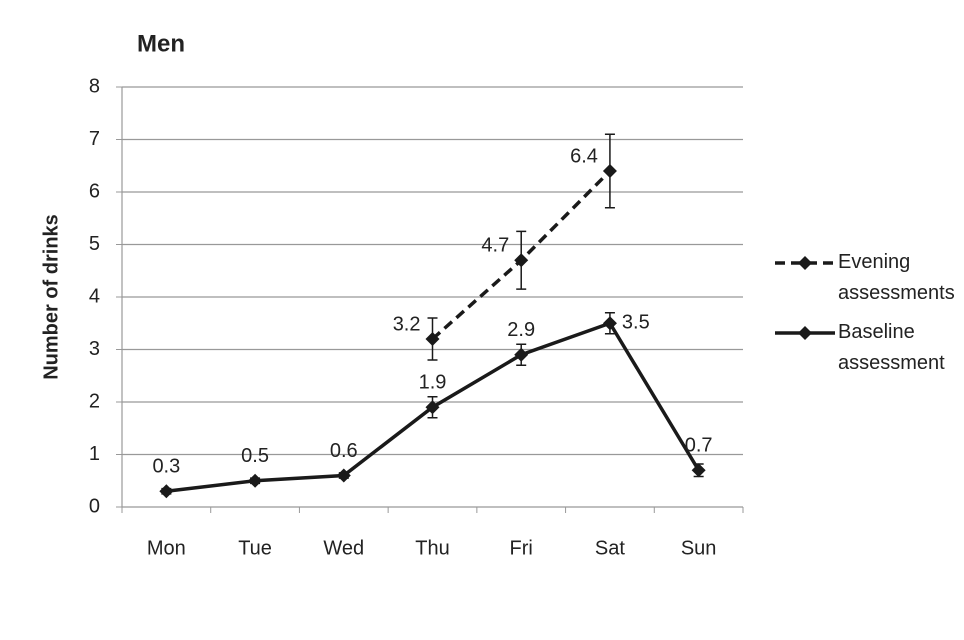 Image resolution: width=964 pixels, height=640 pixels. I want to click on y-tick-label: 3, so click(94, 349).